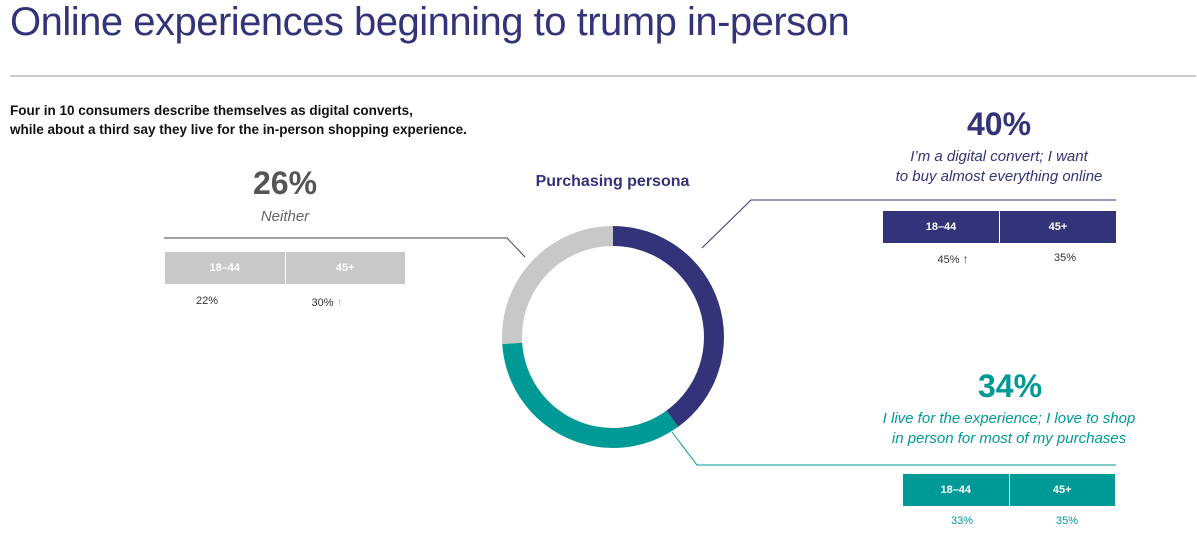 This screenshot has width=1197, height=552. I want to click on digital-value-old-text: 35%, so click(1065, 258).